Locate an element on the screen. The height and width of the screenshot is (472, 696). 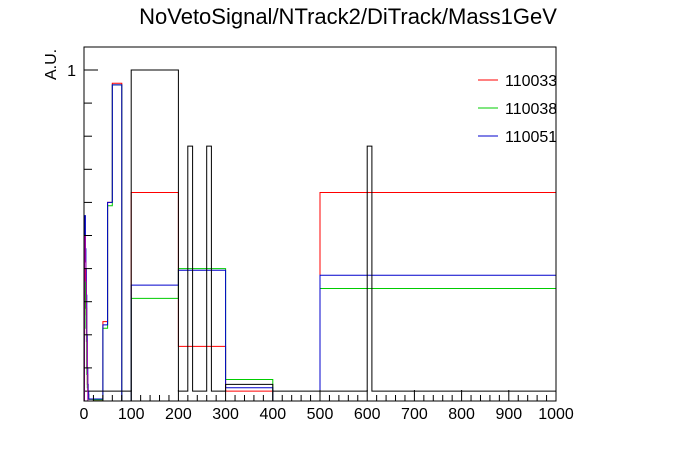
legend: 110033 110038 110051 is located at coordinates (517, 109).